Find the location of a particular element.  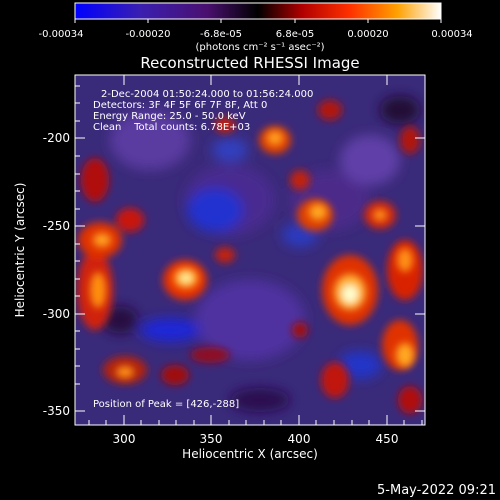

y-tick-label: -250 is located at coordinates (56, 226).